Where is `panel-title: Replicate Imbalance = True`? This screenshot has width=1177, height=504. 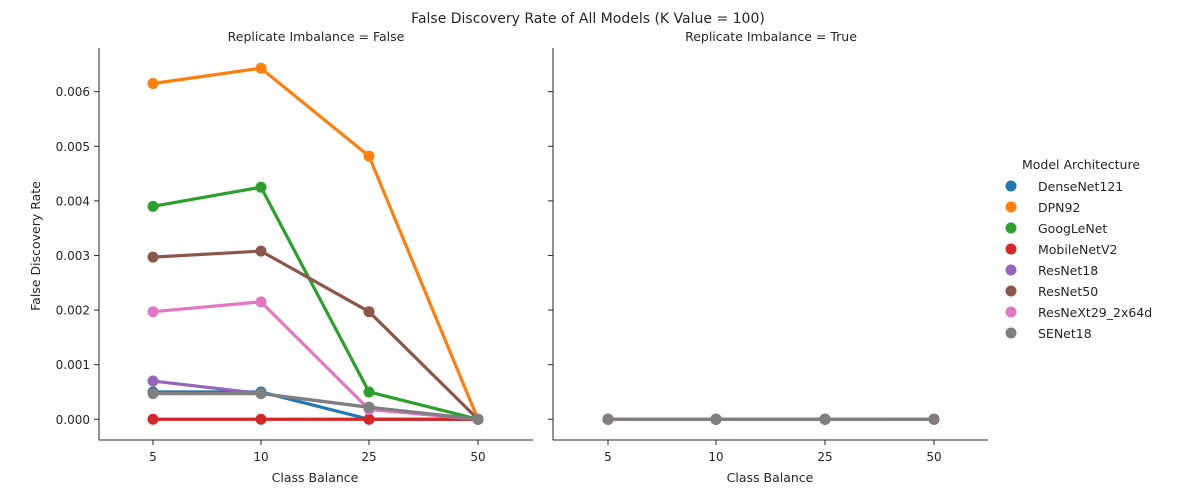
panel-title: Replicate Imbalance = True is located at coordinates (771, 36).